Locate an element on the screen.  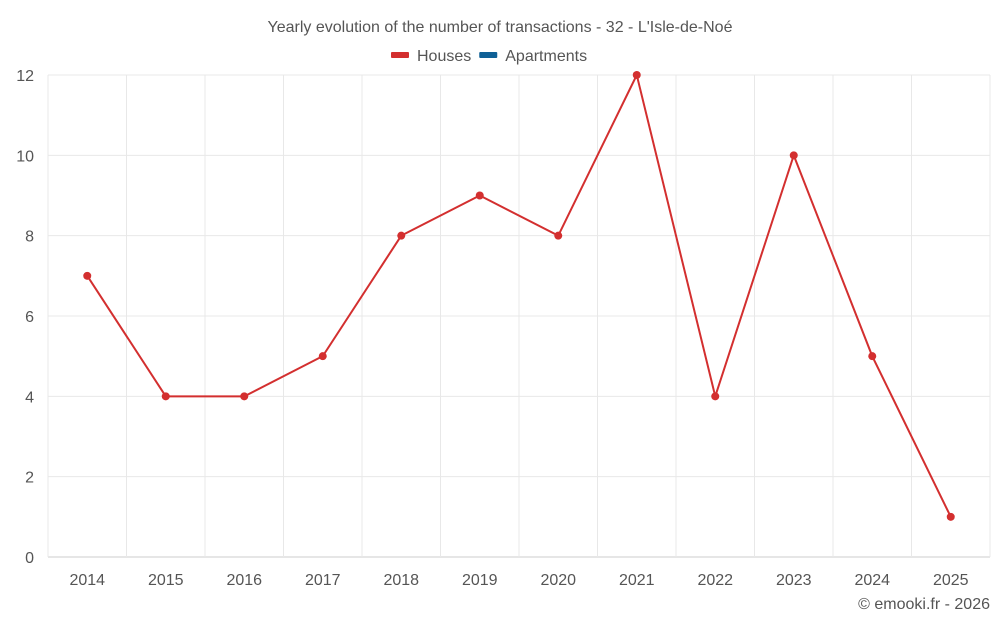
legend-label: Houses is located at coordinates (444, 56).